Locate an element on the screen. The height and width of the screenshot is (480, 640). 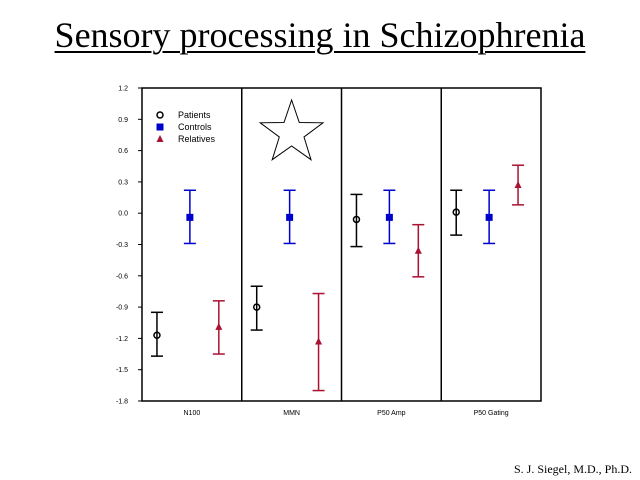
legend: Patients Controls Relatives is located at coordinates (186, 127).